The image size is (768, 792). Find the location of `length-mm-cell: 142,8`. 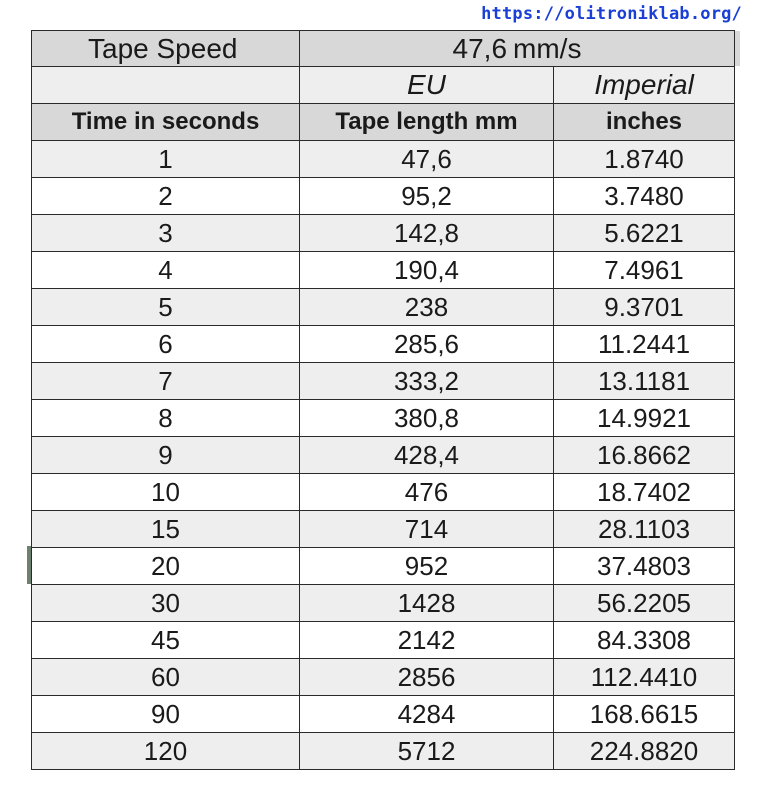

length-mm-cell: 142,8 is located at coordinates (427, 233).